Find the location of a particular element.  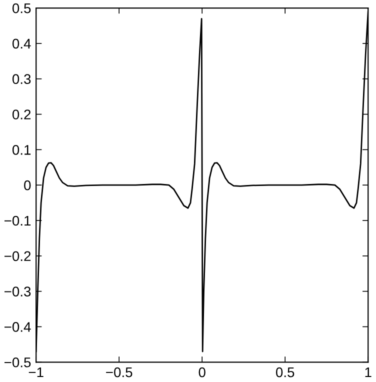

y-tick-label: −0.3 is located at coordinates (17, 291).